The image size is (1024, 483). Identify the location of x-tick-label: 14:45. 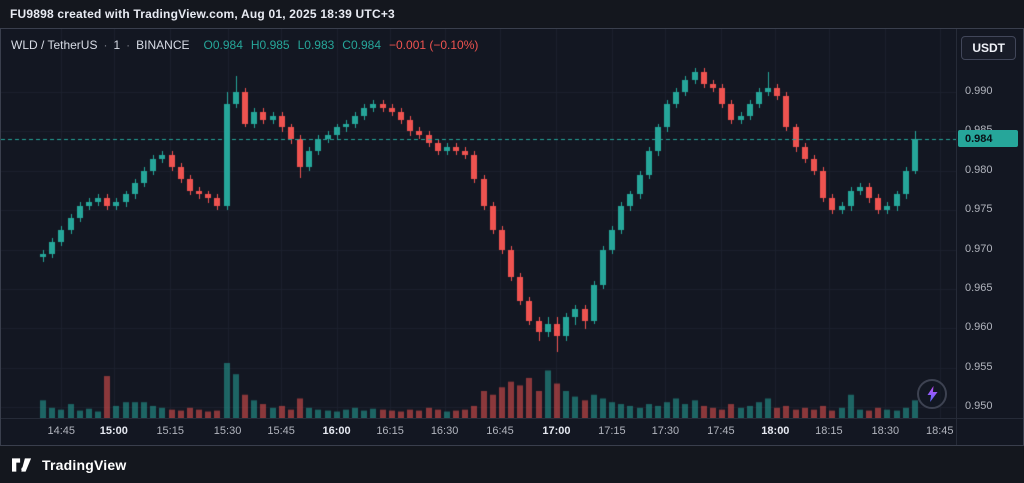
(61, 431).